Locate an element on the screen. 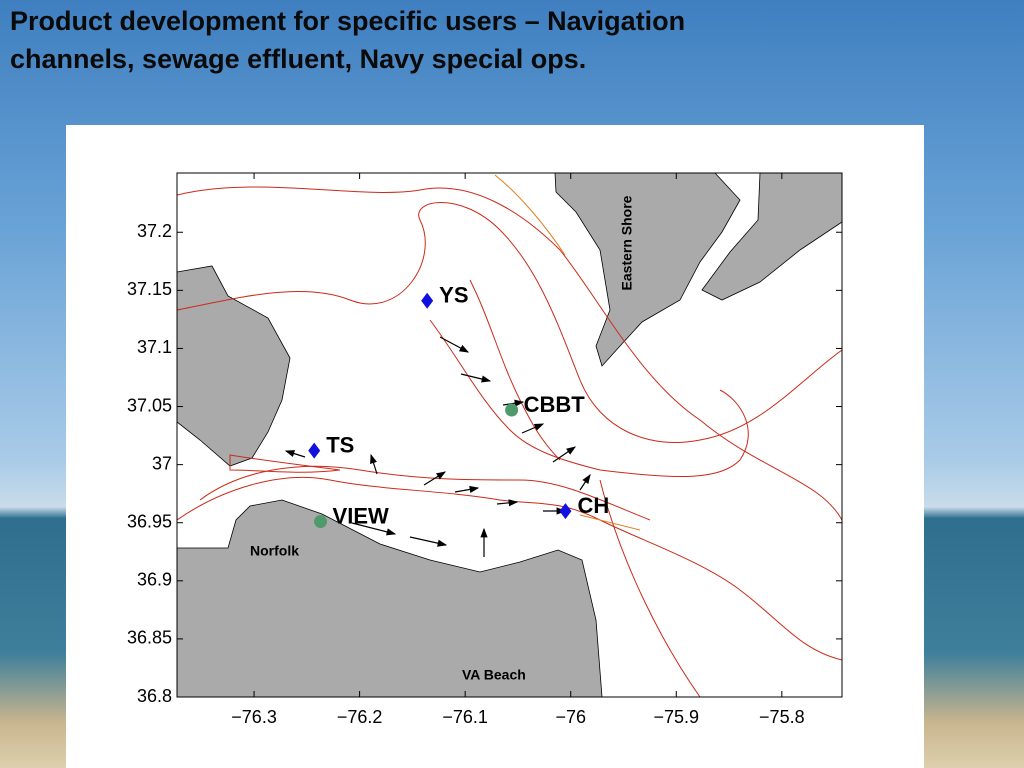  place-label: VA Beach is located at coordinates (494, 675).